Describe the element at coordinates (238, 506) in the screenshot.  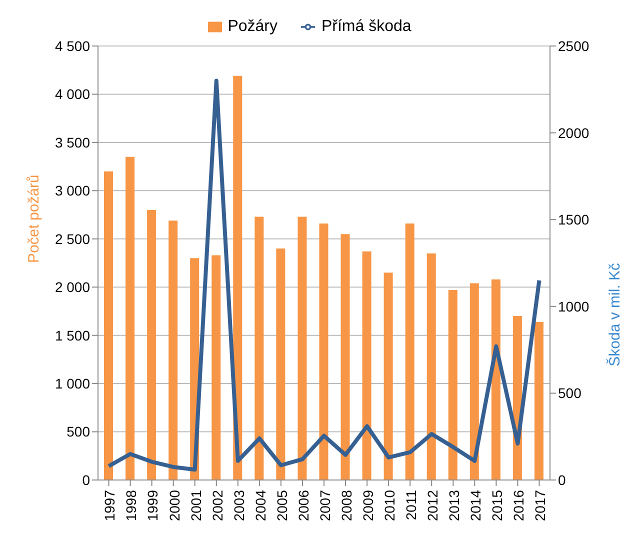
I see `x-tick-label: 2003` at that location.